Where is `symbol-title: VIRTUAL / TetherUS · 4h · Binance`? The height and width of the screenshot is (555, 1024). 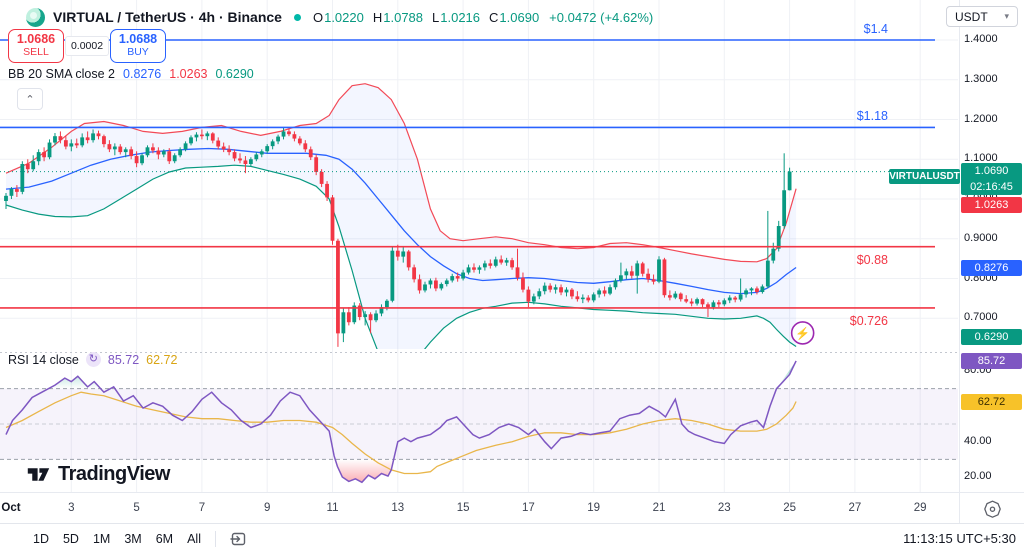
symbol-title: VIRTUAL / TetherUS · 4h · Binance is located at coordinates (167, 17).